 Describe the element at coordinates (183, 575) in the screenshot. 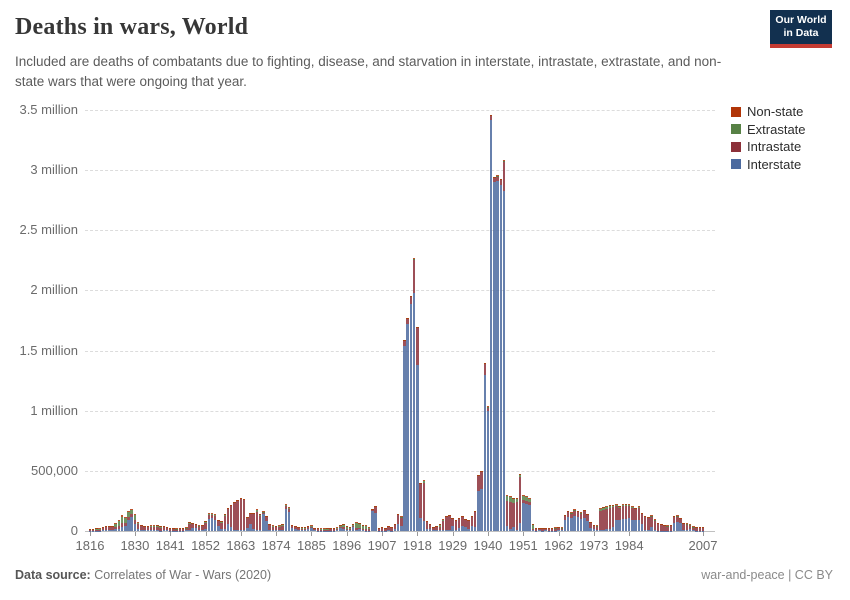

I see `data-source-value: Correlates of War - Wars (2020)` at that location.